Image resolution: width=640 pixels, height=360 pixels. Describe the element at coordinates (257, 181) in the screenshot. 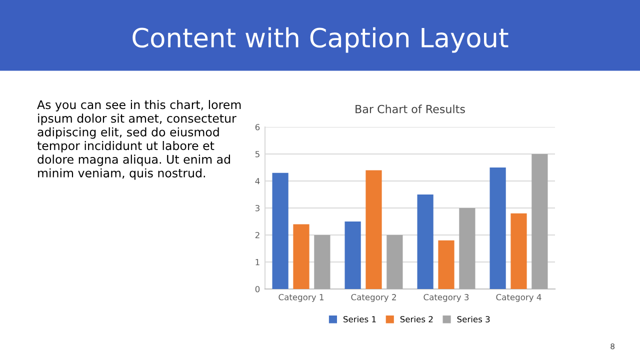

I see `y-tick-label: 4` at that location.